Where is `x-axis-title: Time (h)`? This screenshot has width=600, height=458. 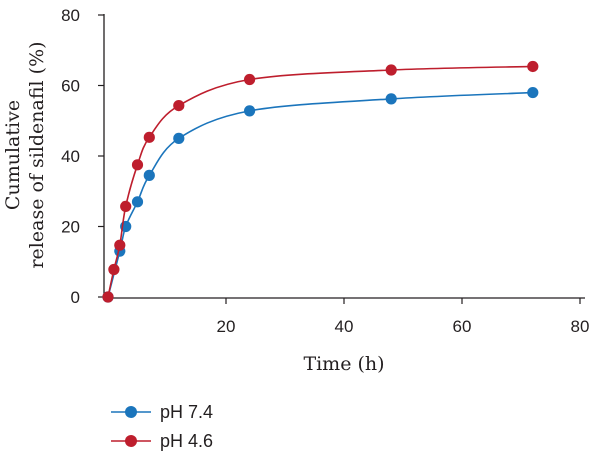
x-axis-title: Time (h) is located at coordinates (343, 364).